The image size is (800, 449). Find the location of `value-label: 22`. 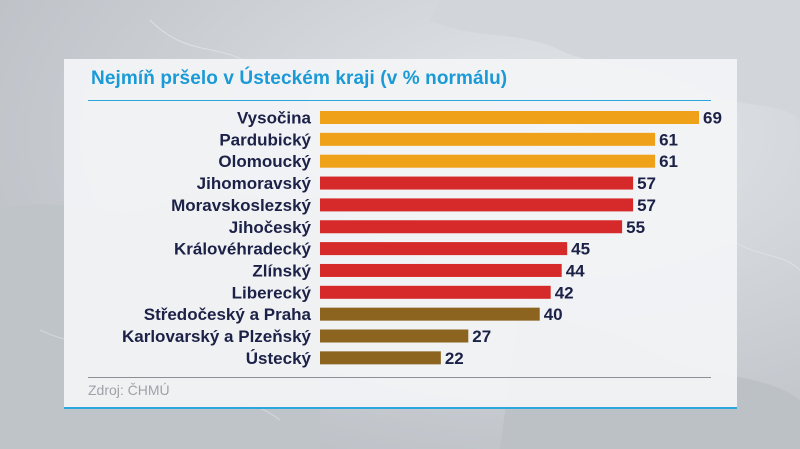

value-label: 22 is located at coordinates (454, 358).